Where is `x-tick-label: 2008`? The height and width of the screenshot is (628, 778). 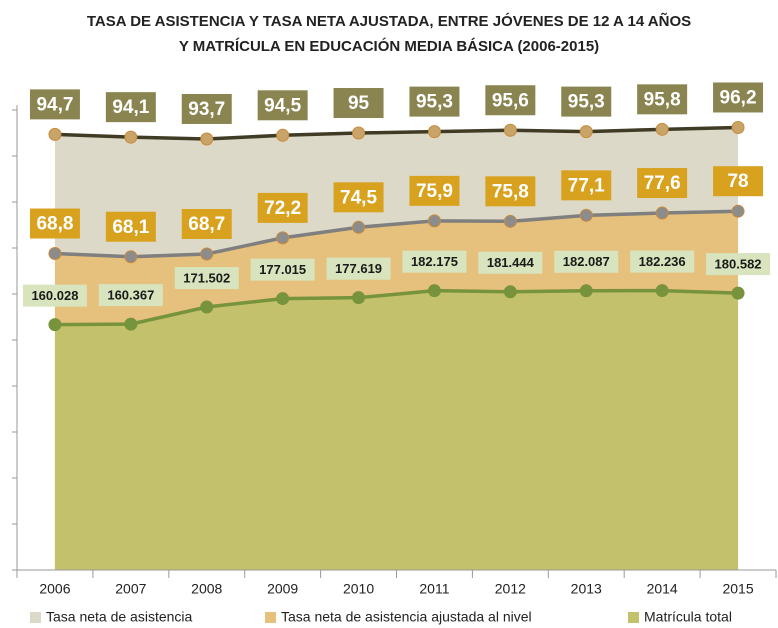
x-tick-label: 2008 is located at coordinates (206, 589).